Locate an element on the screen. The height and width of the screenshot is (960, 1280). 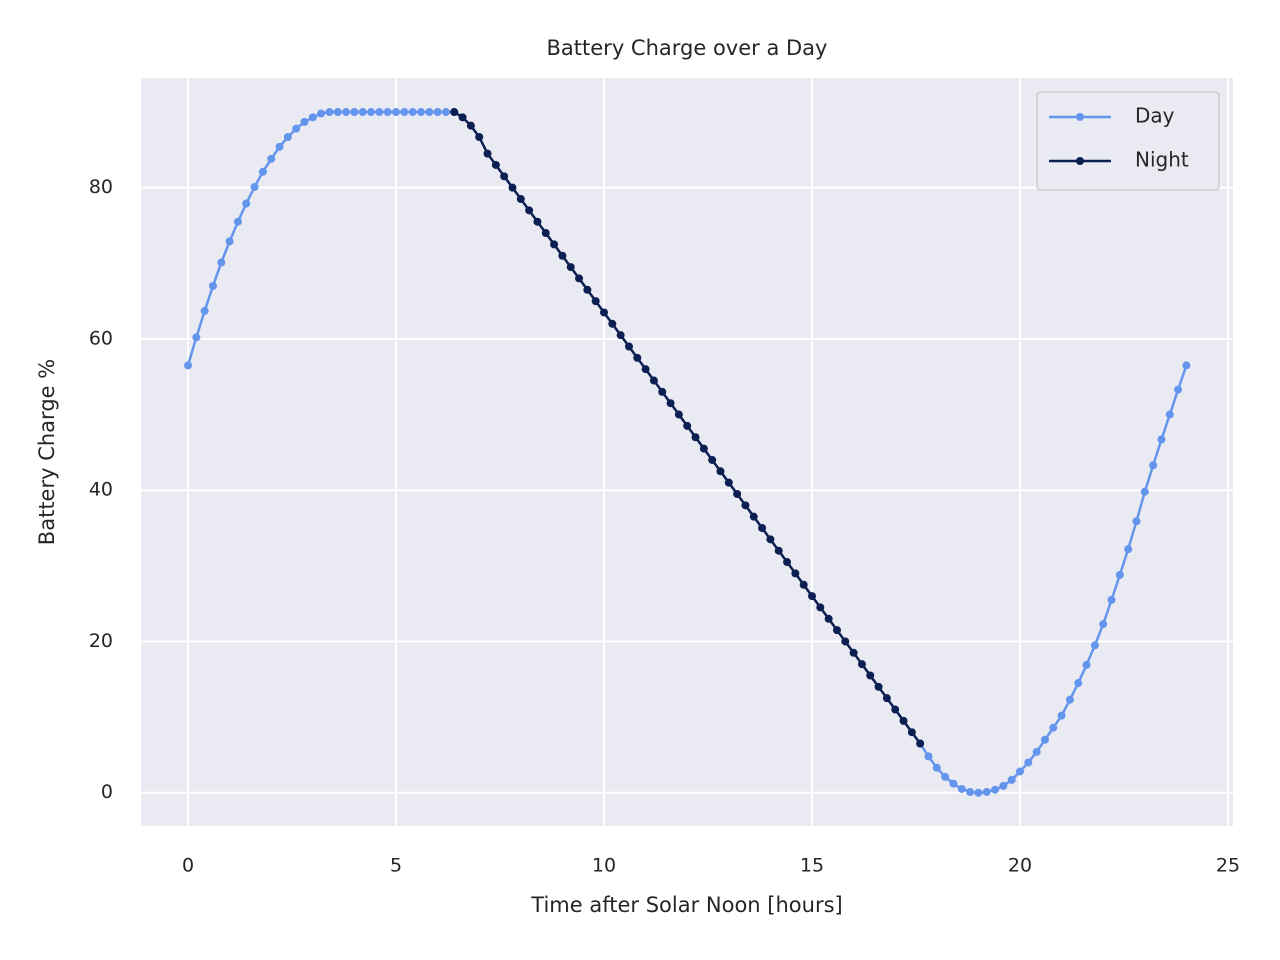
y-tick-label: 80 is located at coordinates (101, 187).